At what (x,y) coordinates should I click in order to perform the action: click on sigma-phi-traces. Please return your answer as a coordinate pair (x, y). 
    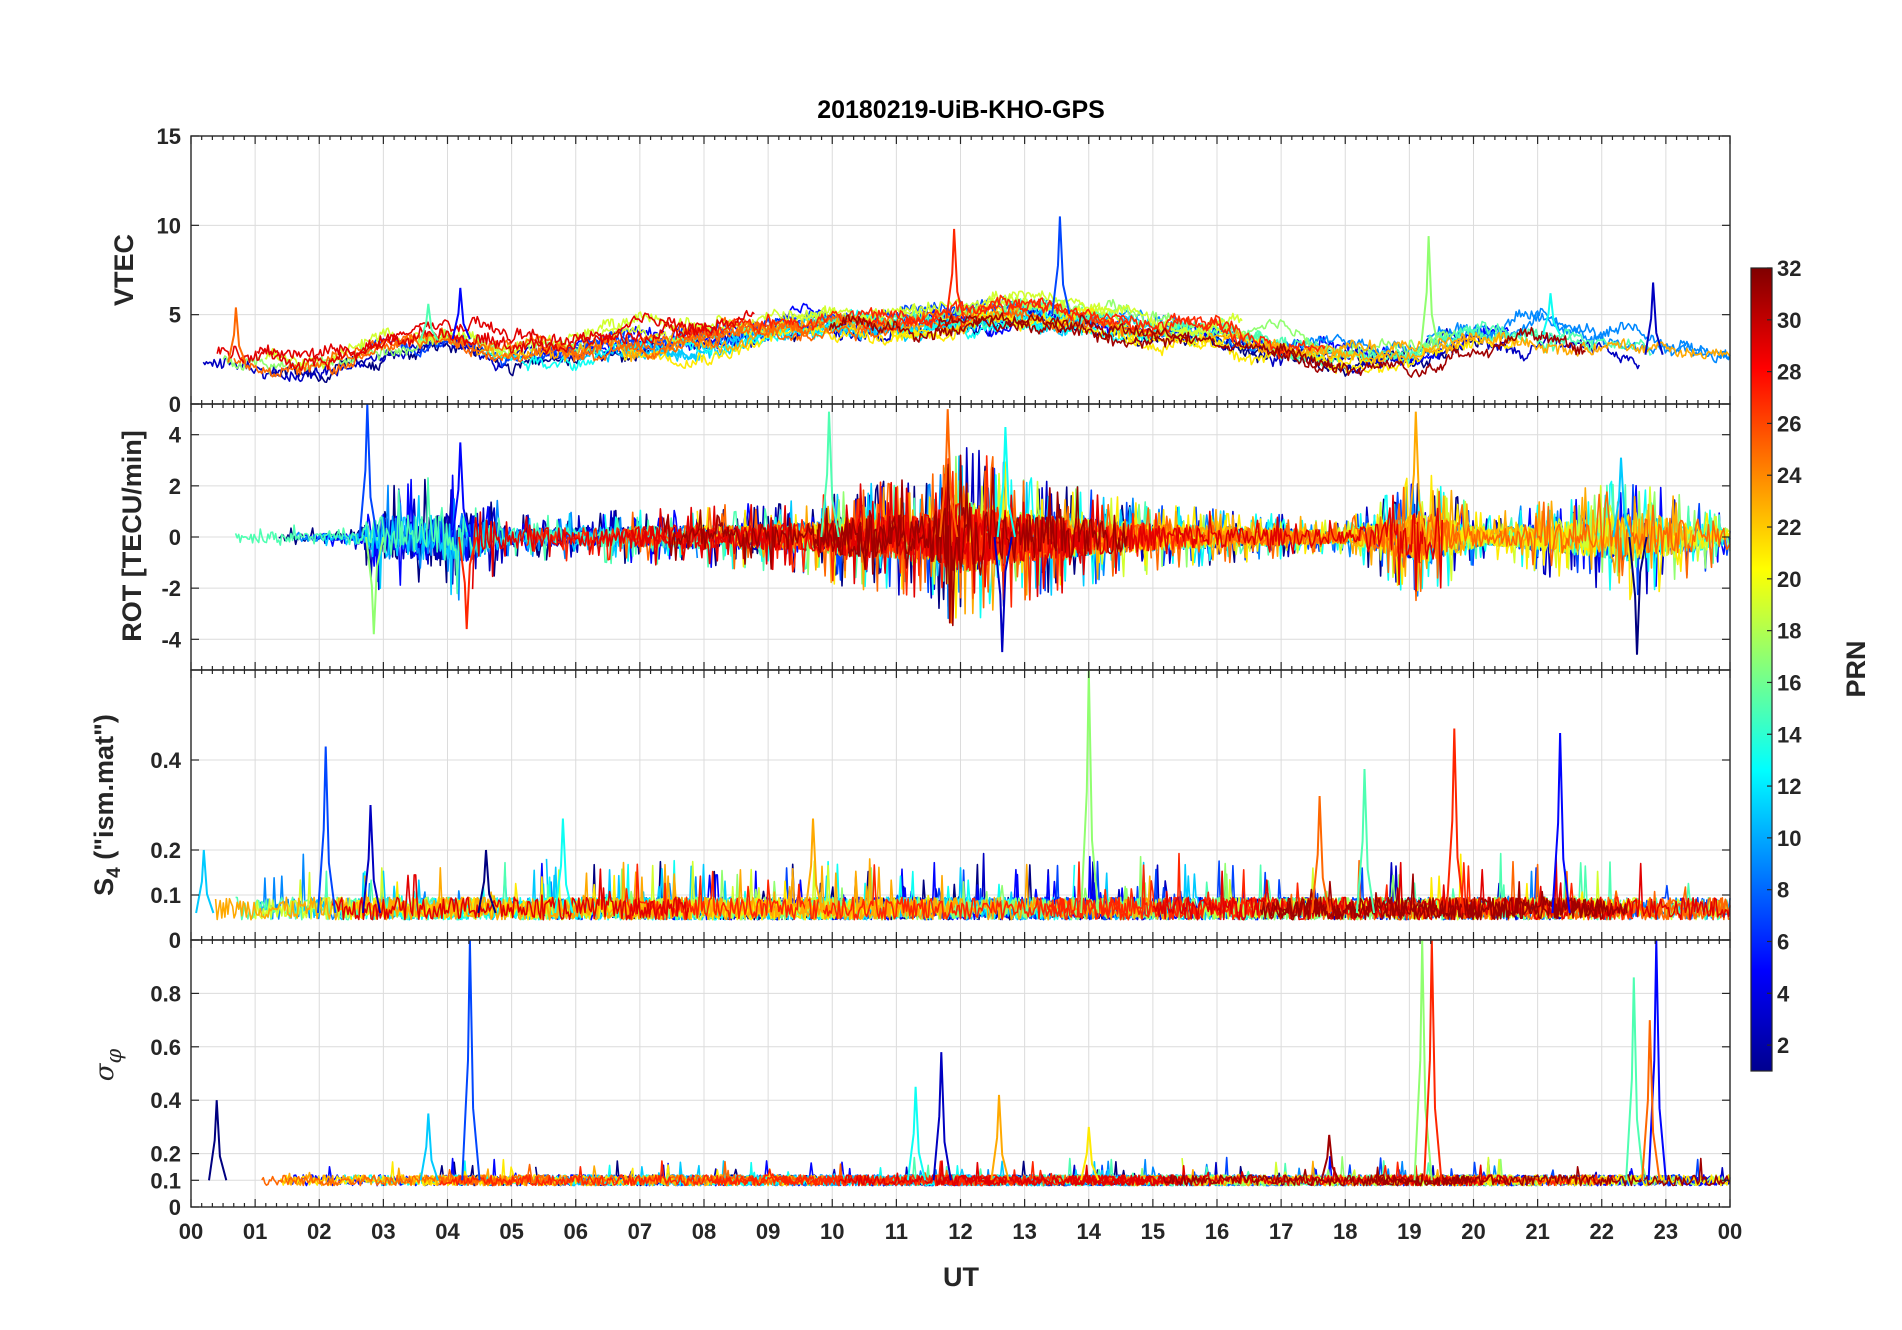
    Looking at the image, I should click on (969, 1063).